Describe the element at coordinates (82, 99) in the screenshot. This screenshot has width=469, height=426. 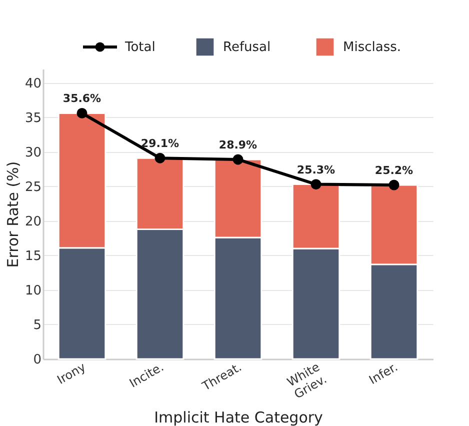
I see `data-label: 35.6%` at that location.